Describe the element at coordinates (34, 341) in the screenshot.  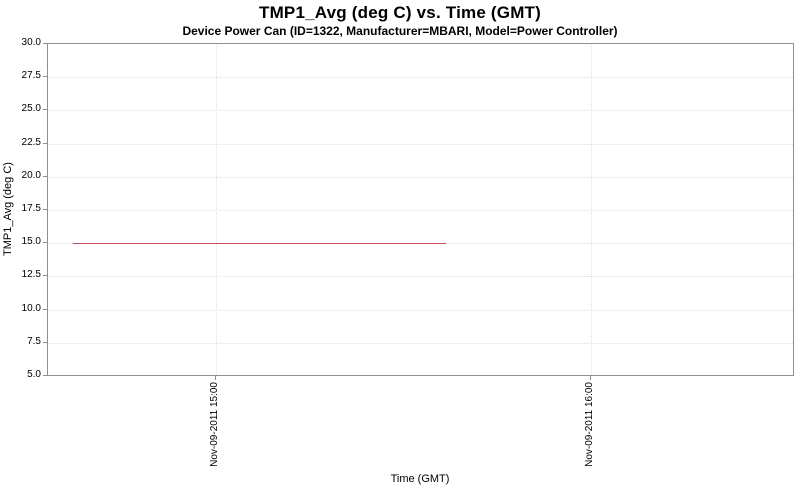
I see `y-tick-label: 7.5` at that location.